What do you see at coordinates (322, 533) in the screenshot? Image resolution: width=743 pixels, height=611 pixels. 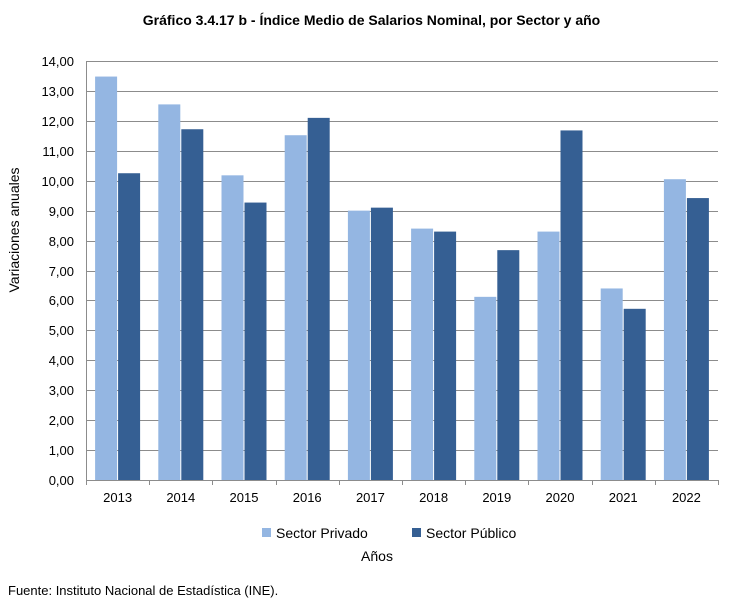 I see `legend-label-sector-privado: Sector Privado` at bounding box center [322, 533].